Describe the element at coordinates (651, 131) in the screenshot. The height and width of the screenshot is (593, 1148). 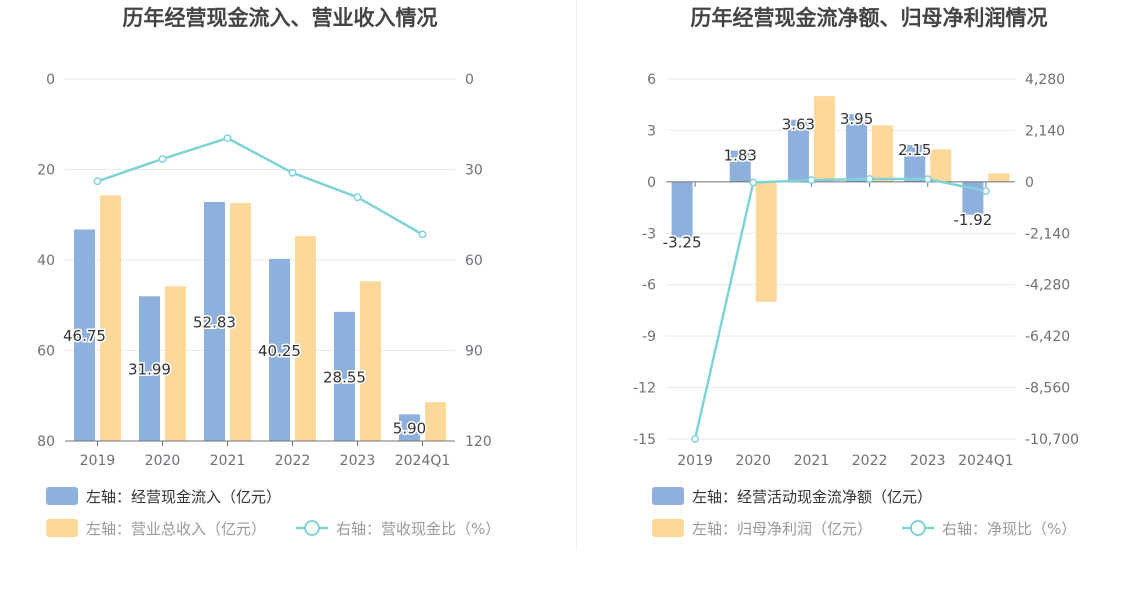
I see `left-axis-tick-label: 3` at that location.